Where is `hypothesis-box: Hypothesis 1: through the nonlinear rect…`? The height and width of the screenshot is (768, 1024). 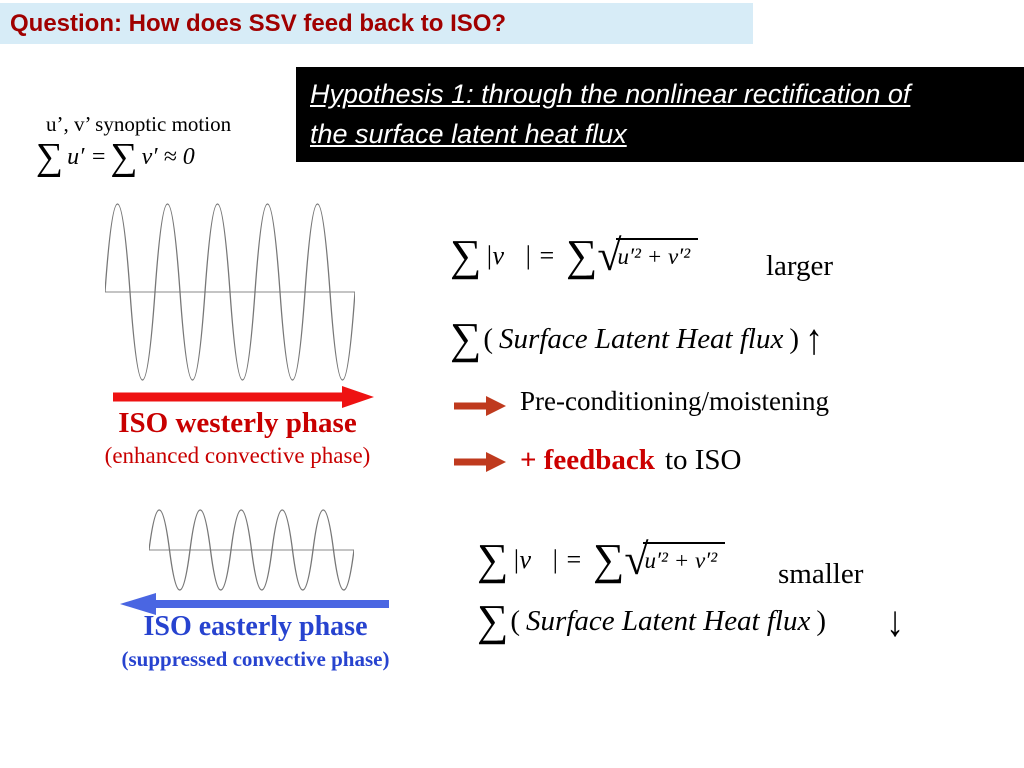
hypothesis-box: Hypothesis 1: through the nonlinear rect… is located at coordinates (660, 114).